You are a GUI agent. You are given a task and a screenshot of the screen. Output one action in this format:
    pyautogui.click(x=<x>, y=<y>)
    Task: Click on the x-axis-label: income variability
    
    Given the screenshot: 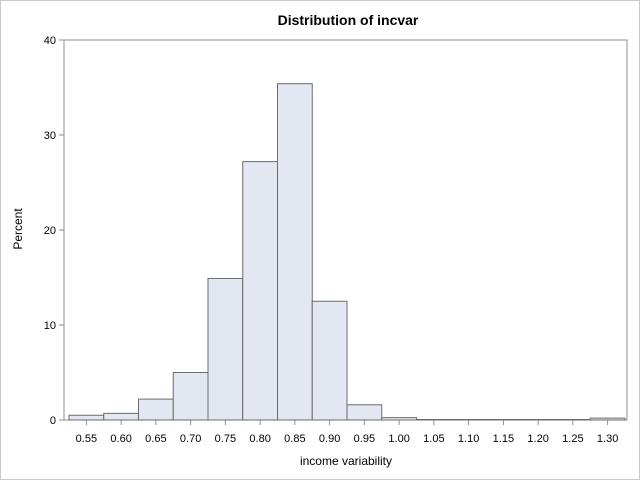 What is the action you would take?
    pyautogui.click(x=346, y=461)
    